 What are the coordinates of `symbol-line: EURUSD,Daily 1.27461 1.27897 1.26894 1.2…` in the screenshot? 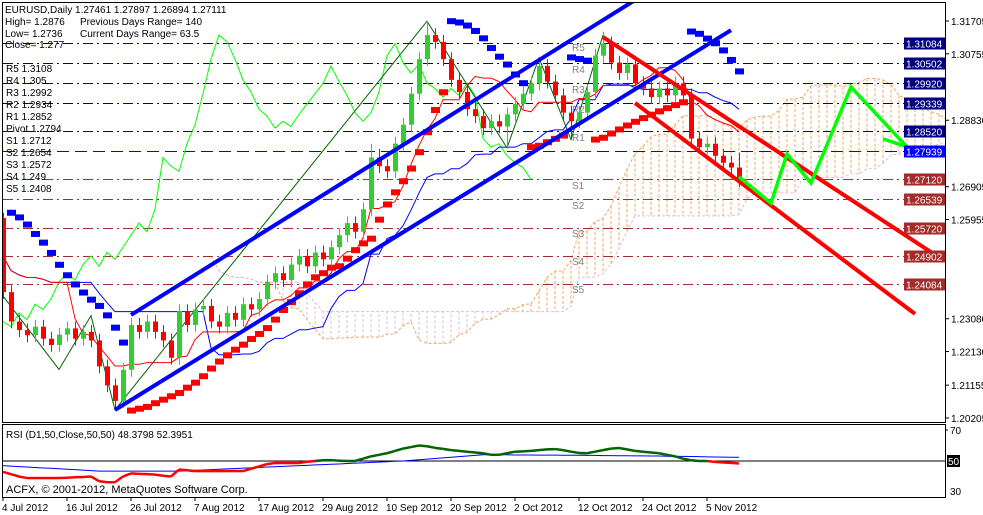 It's located at (116, 10).